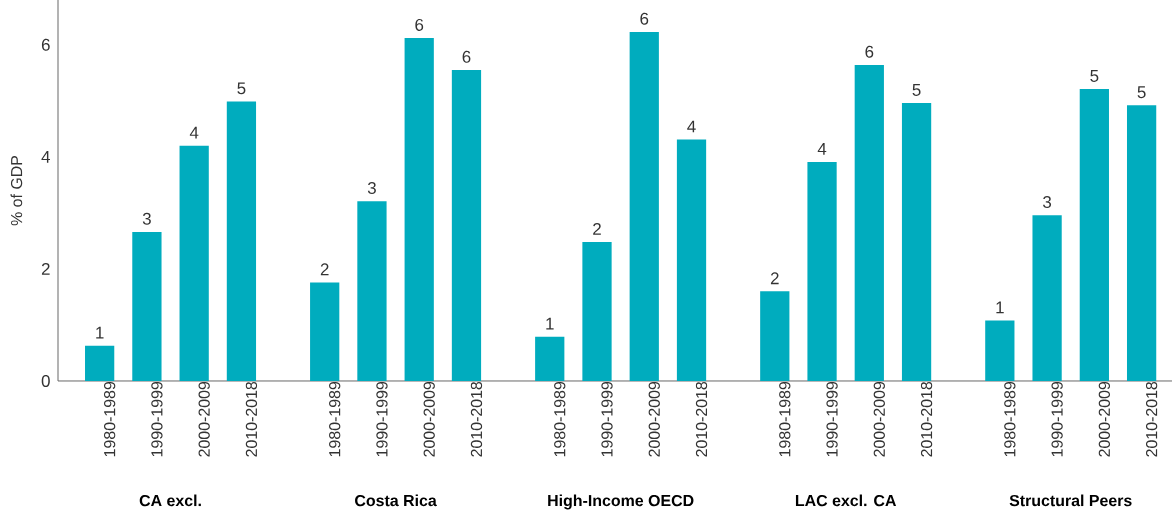 The width and height of the screenshot is (1172, 519). What do you see at coordinates (45, 380) in the screenshot?
I see `y-tick-label: 0` at bounding box center [45, 380].